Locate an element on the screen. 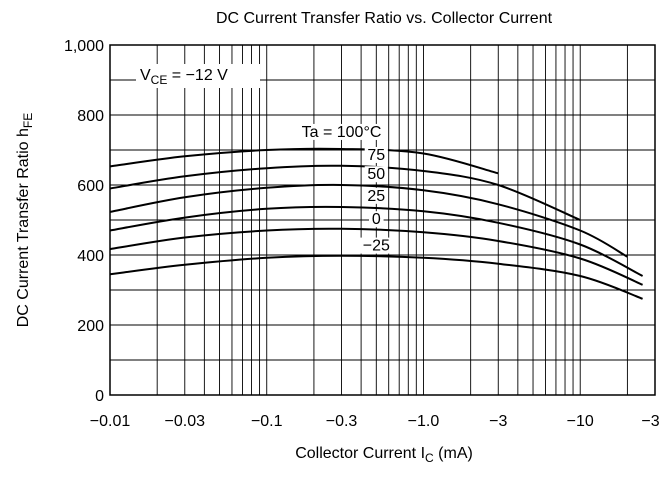 This screenshot has height=477, width=659. series-label: 0 is located at coordinates (376, 219).